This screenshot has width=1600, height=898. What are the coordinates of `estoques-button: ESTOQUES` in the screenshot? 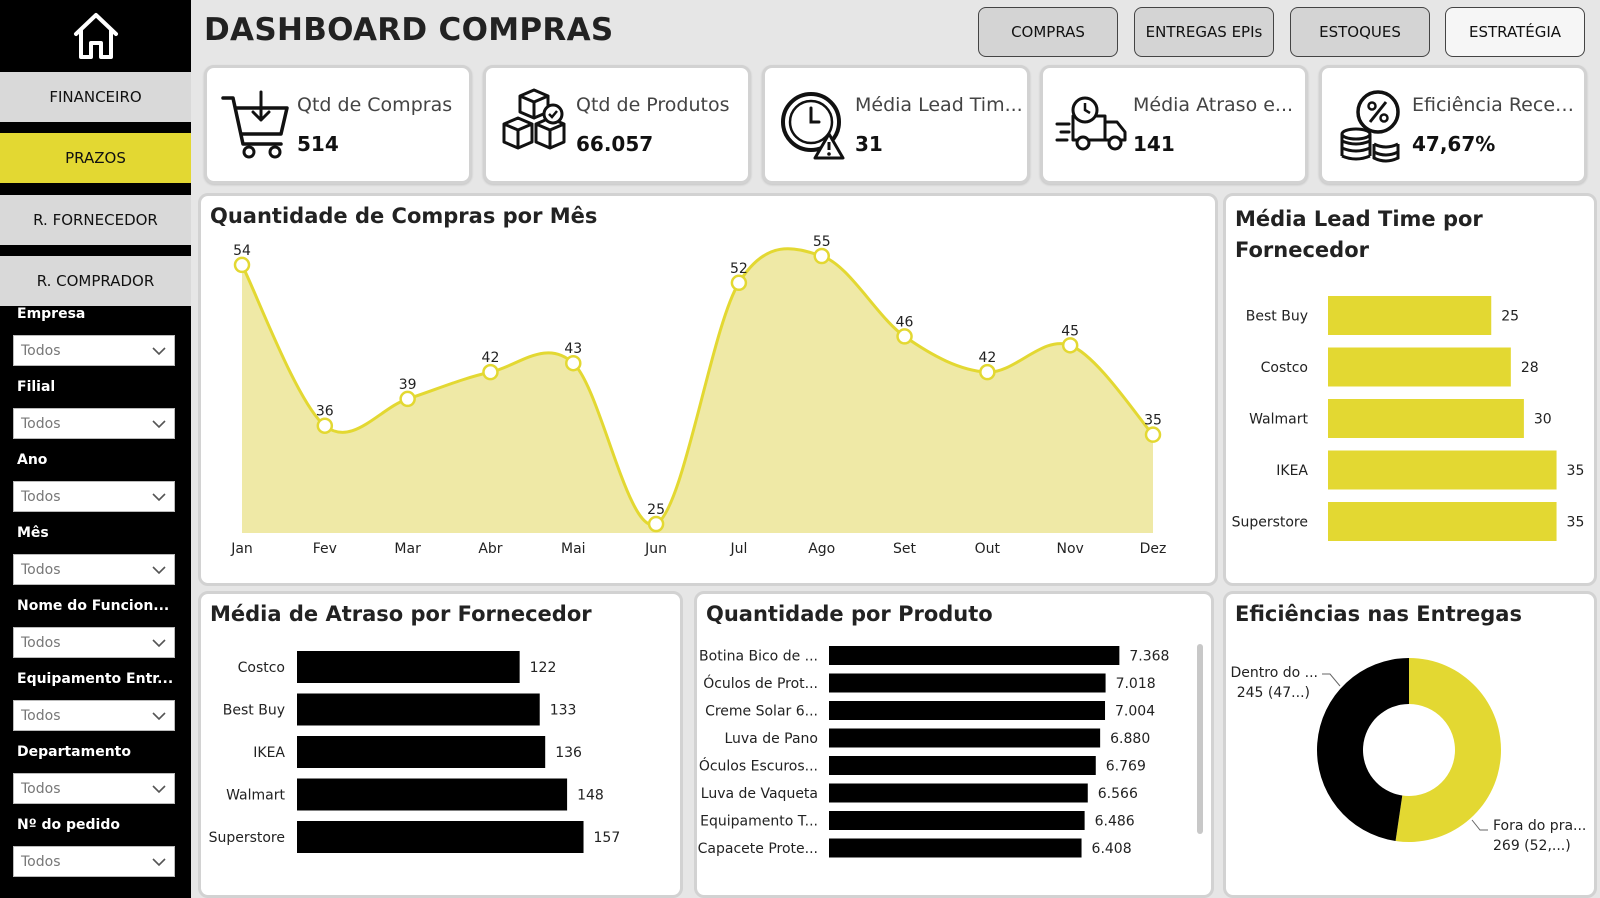 It's located at (1360, 32).